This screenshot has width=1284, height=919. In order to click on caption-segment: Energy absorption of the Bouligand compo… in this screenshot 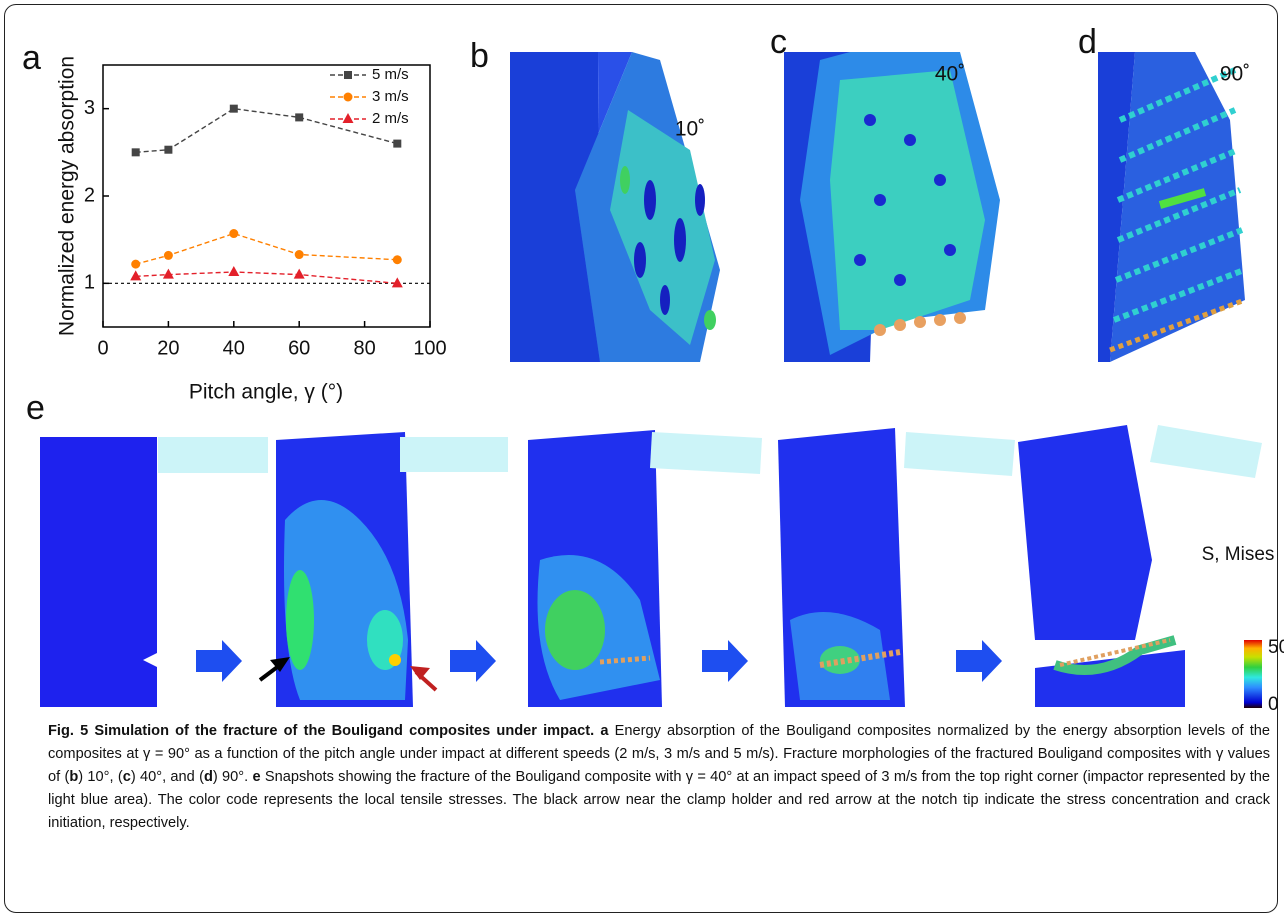, I will do `click(659, 754)`.